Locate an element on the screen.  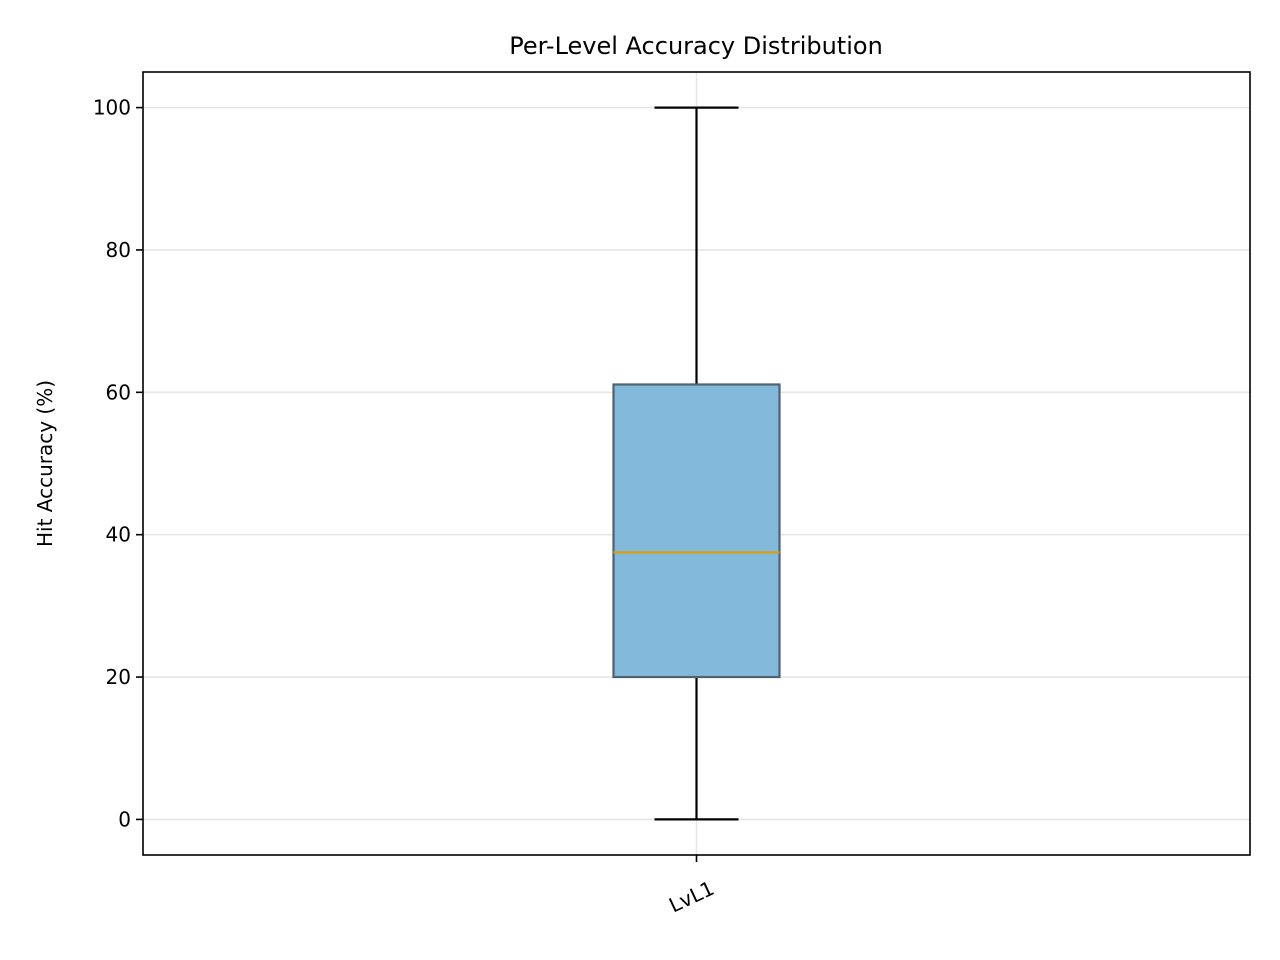
y-tick-label: 40 is located at coordinates (118, 535).